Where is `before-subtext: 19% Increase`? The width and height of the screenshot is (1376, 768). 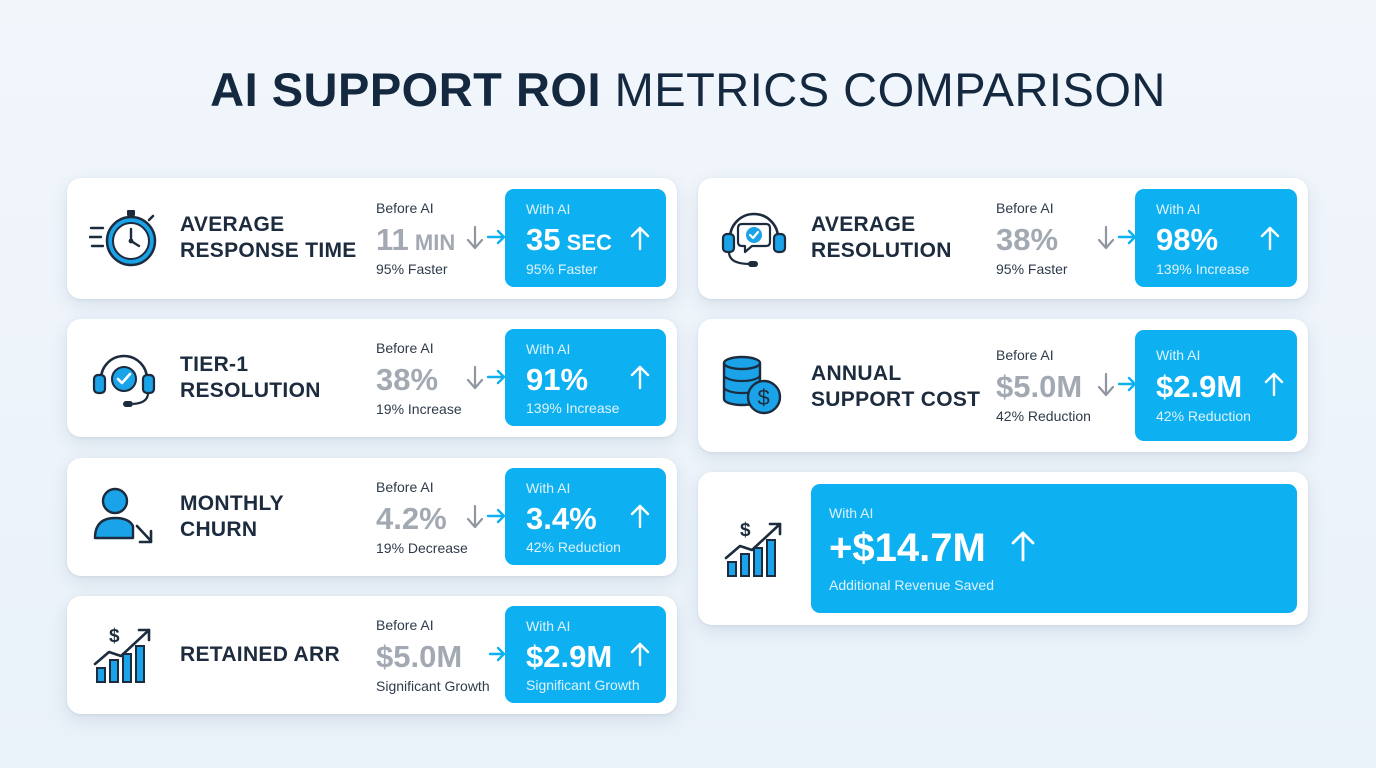
before-subtext: 19% Increase is located at coordinates (419, 409).